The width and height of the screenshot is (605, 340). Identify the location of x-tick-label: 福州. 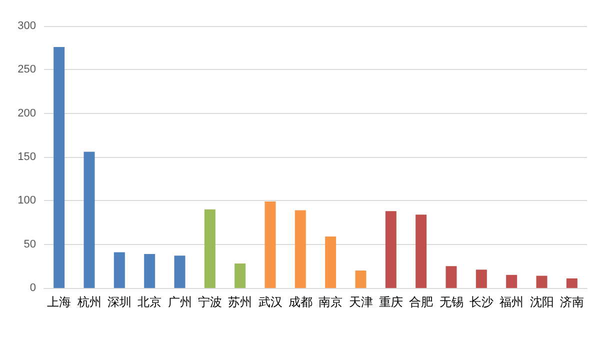
(512, 302).